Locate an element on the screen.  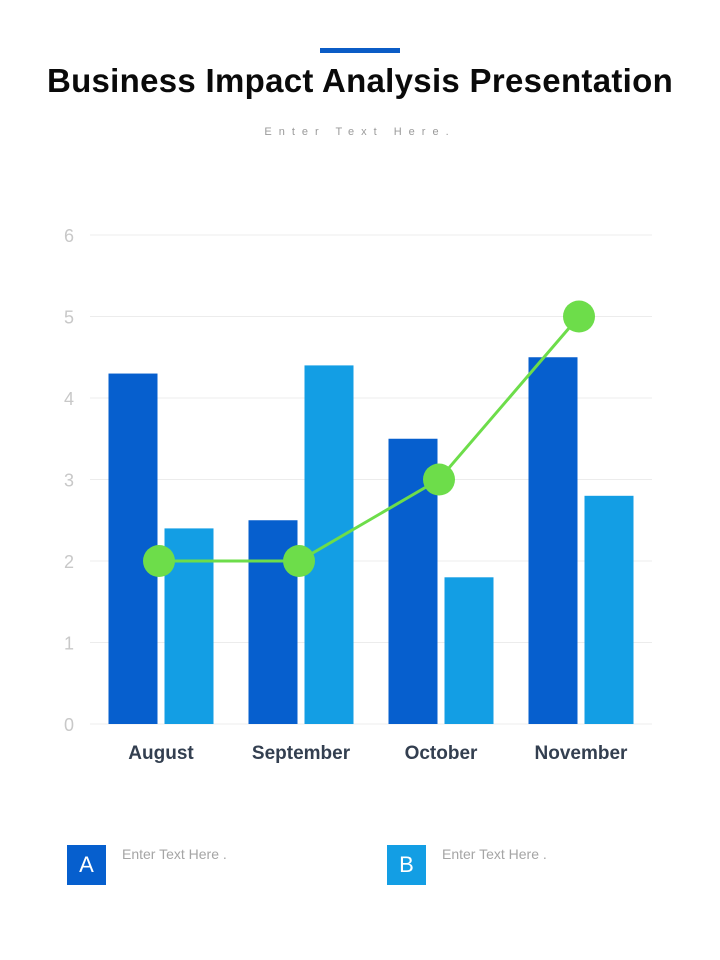
y-axis-tick-labels: 0 1 2 3 4 5 6 is located at coordinates (69, 480).